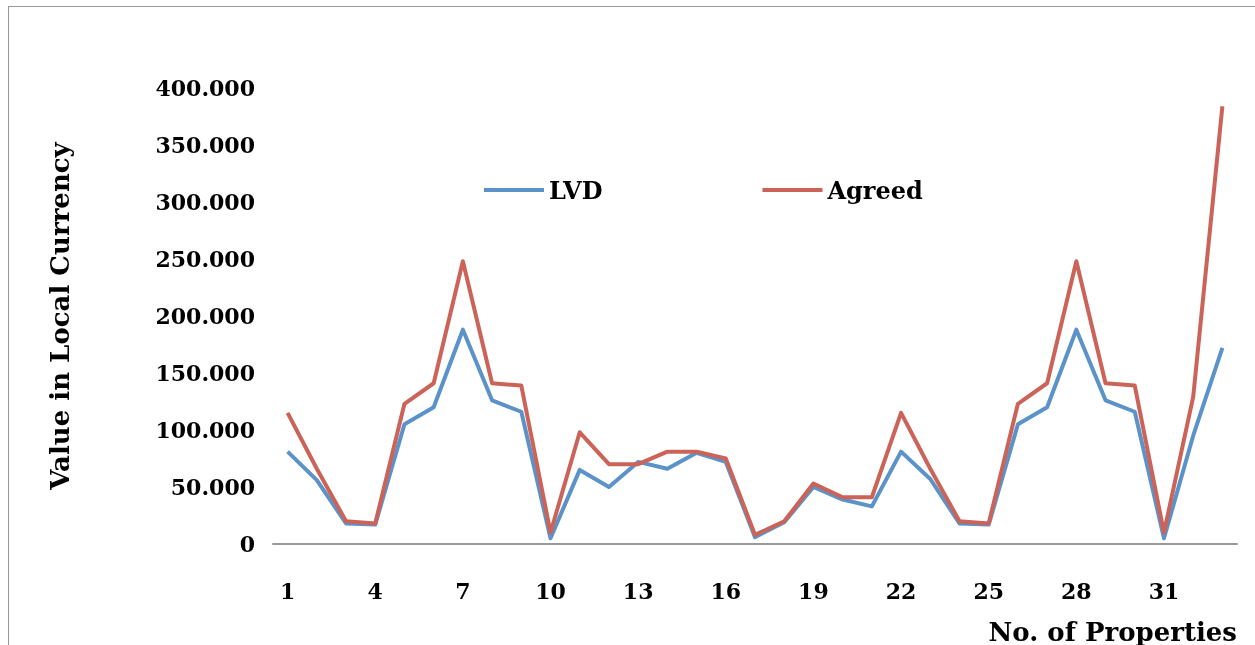 The height and width of the screenshot is (645, 1255). What do you see at coordinates (375, 591) in the screenshot?
I see `x-tick-label: 4` at bounding box center [375, 591].